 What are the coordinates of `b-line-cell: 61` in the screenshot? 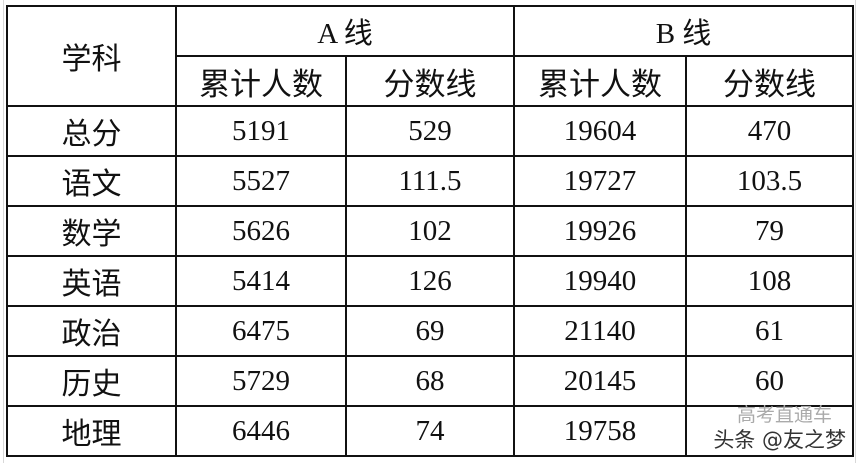 It's located at (769, 331).